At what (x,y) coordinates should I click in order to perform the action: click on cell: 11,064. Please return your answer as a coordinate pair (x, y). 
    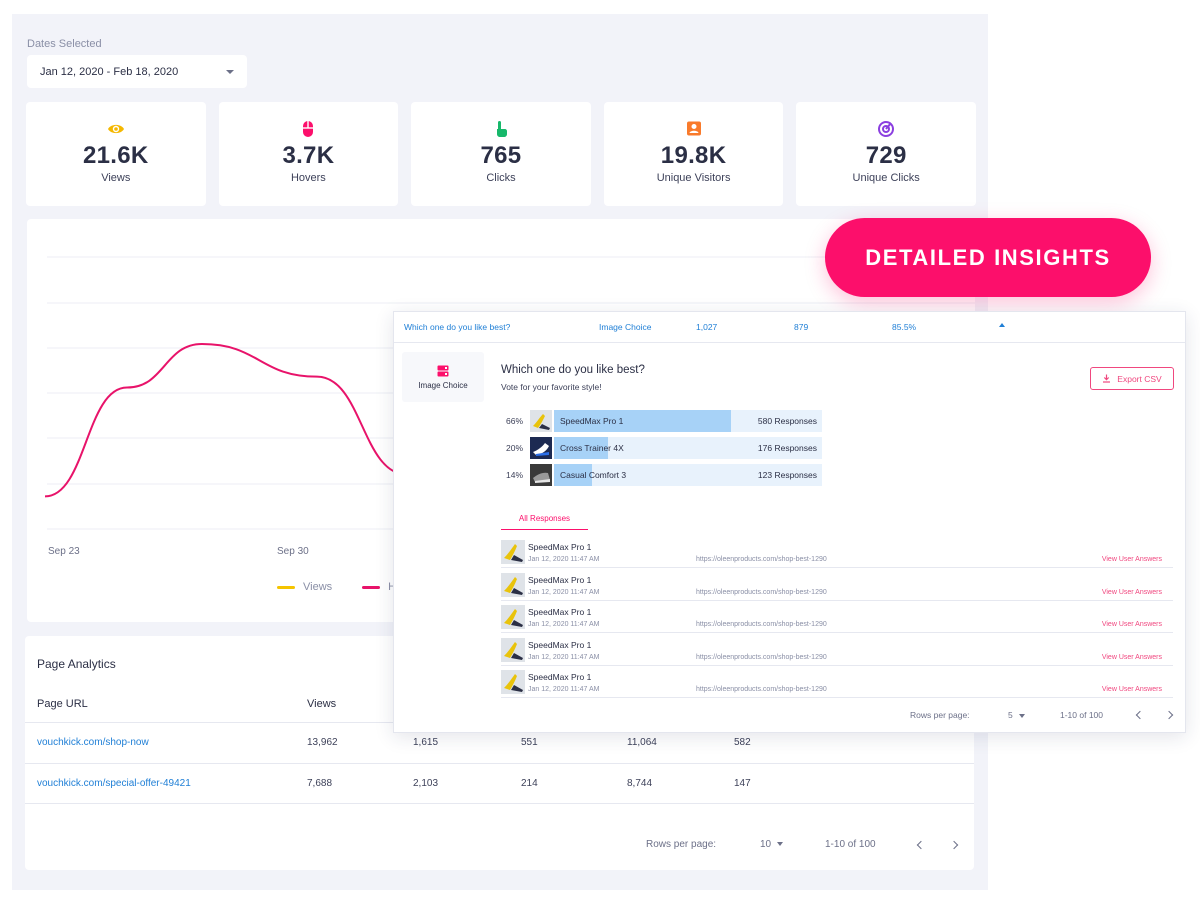
    Looking at the image, I should click on (642, 742).